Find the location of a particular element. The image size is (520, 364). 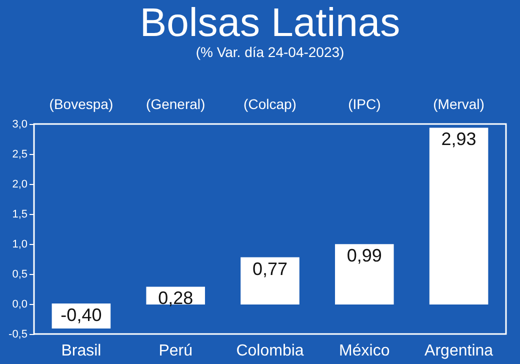

y-tick-label: 2,0 is located at coordinates (20, 184).